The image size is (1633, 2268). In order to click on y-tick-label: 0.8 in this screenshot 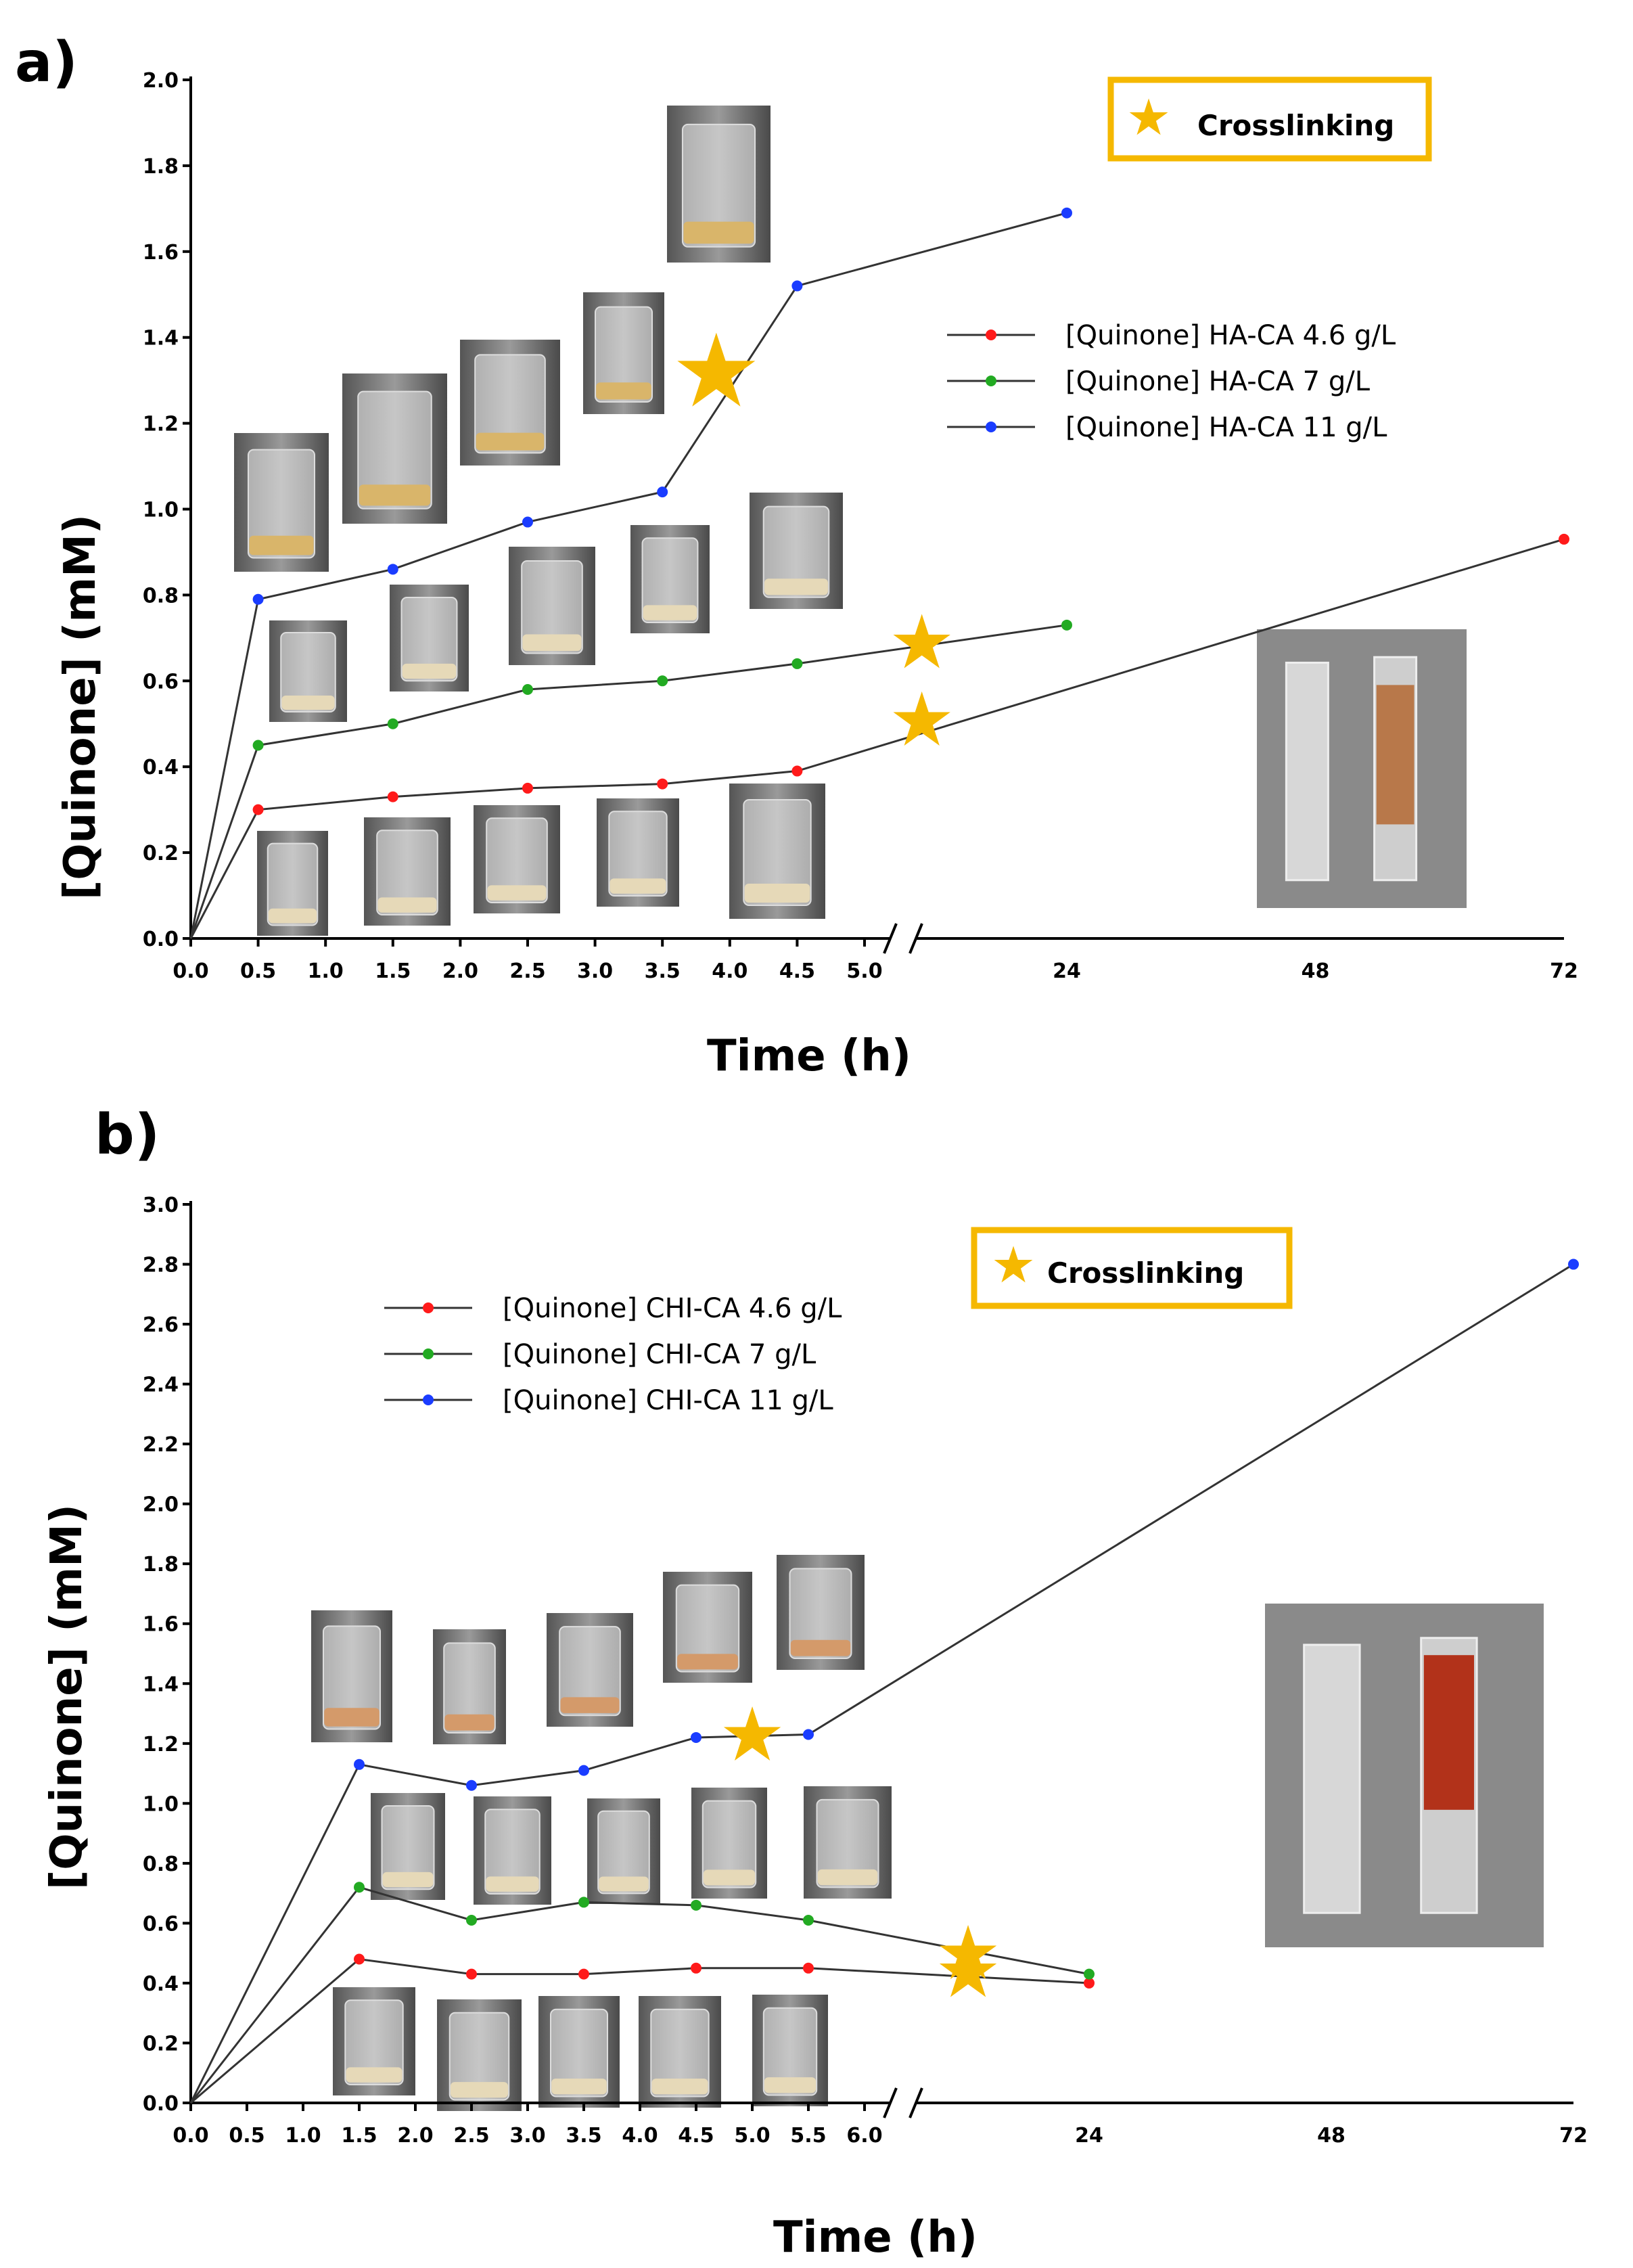, I will do `click(161, 596)`.